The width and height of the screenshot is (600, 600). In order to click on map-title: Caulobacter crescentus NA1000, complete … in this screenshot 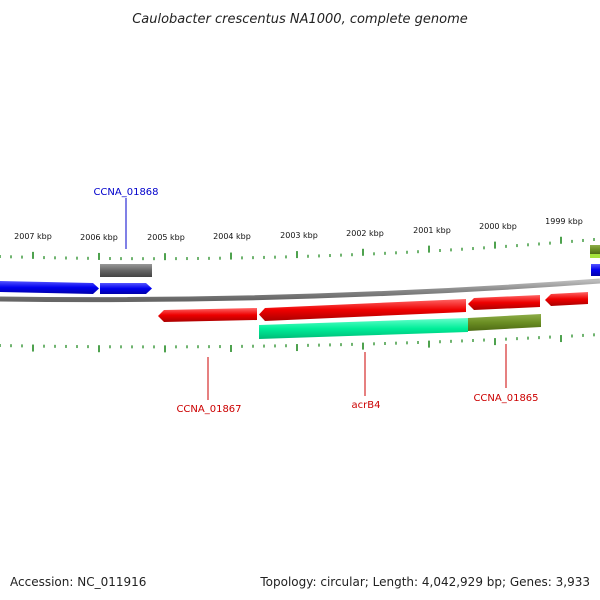, I will do `click(300, 19)`.